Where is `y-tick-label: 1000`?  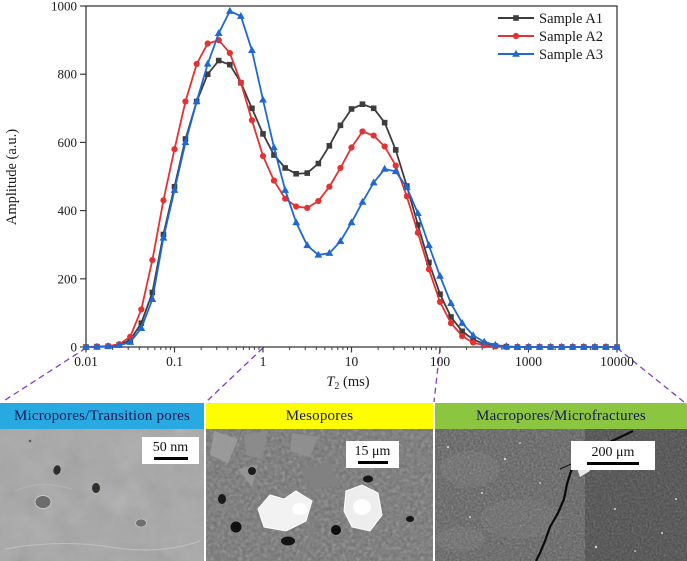
y-tick-label: 1000 is located at coordinates (64, 7).